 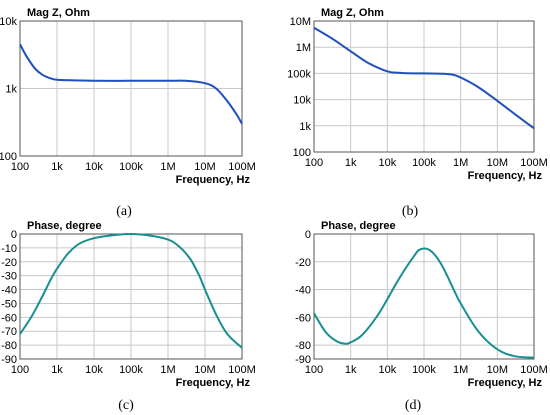 What do you see at coordinates (9, 277) in the screenshot?
I see `y-tick-label: -30` at bounding box center [9, 277].